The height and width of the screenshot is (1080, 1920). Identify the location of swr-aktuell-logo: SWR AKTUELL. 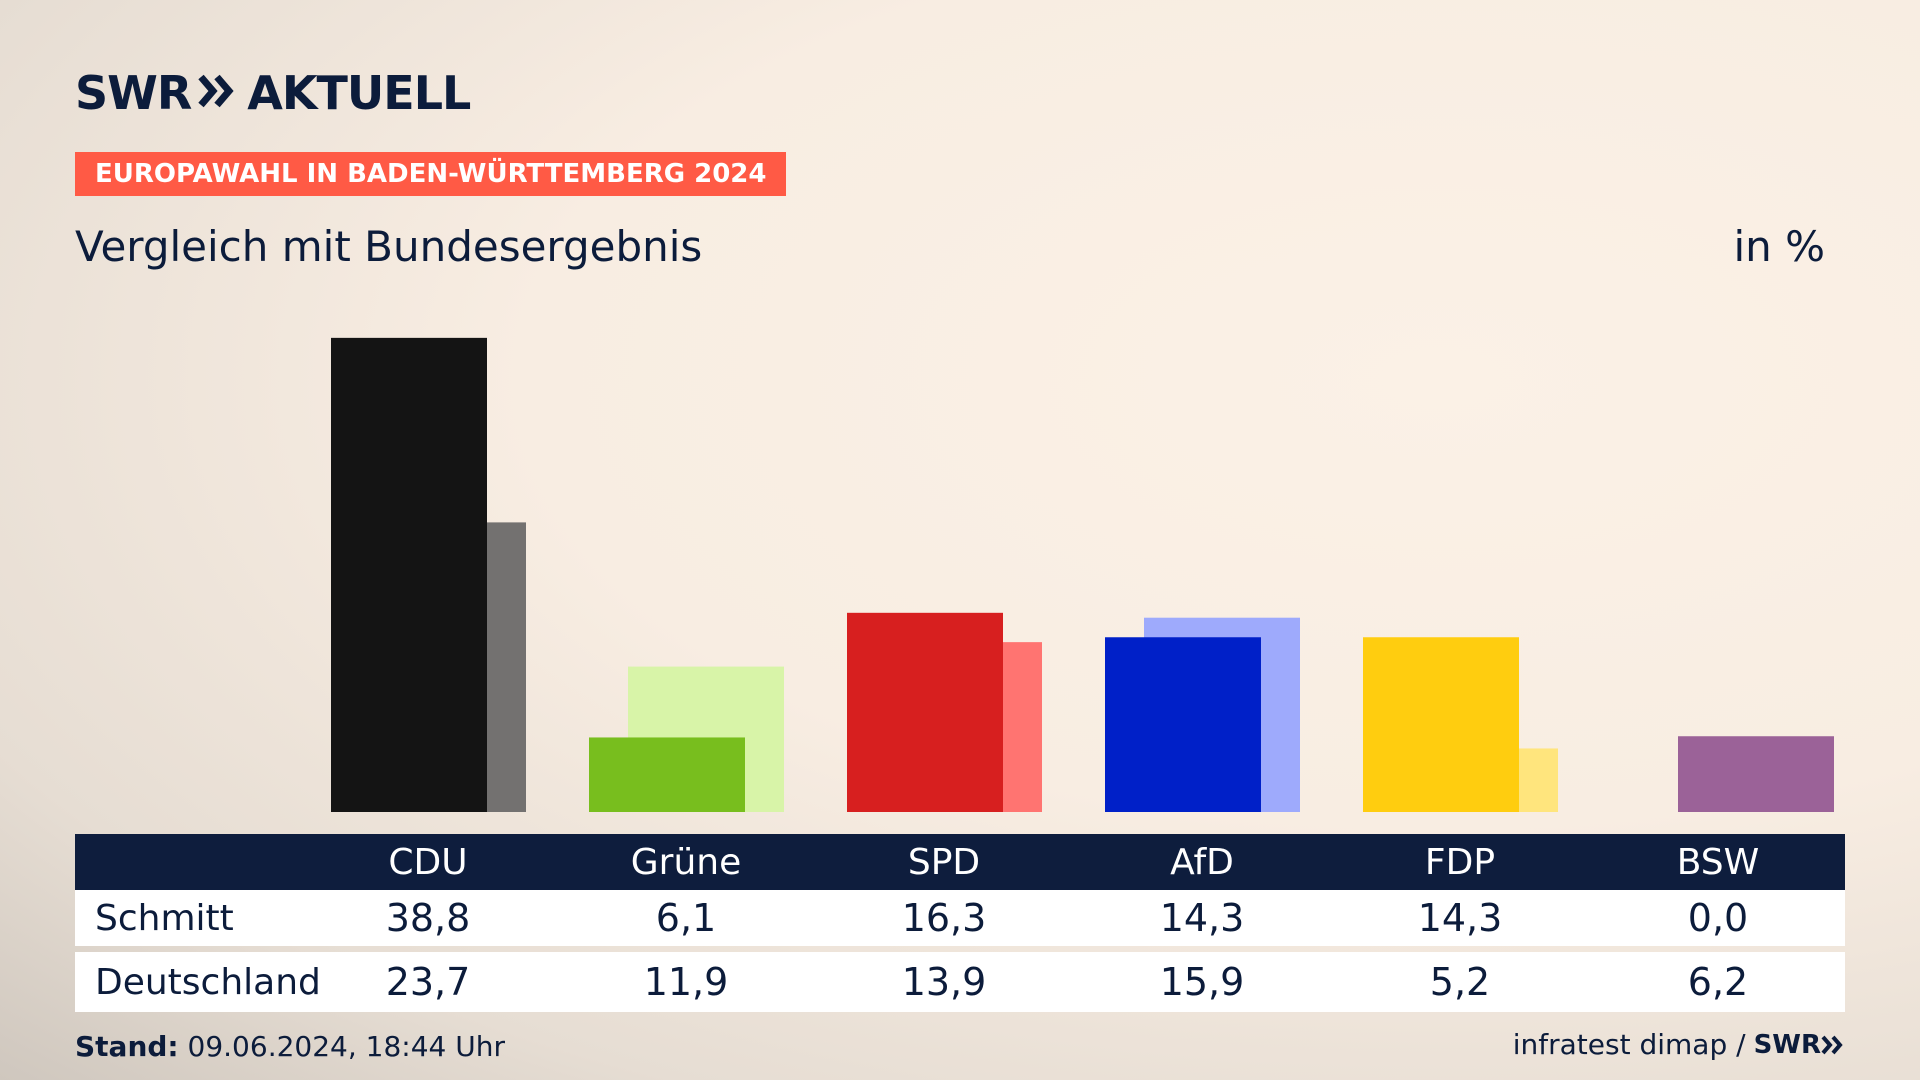
(273, 93).